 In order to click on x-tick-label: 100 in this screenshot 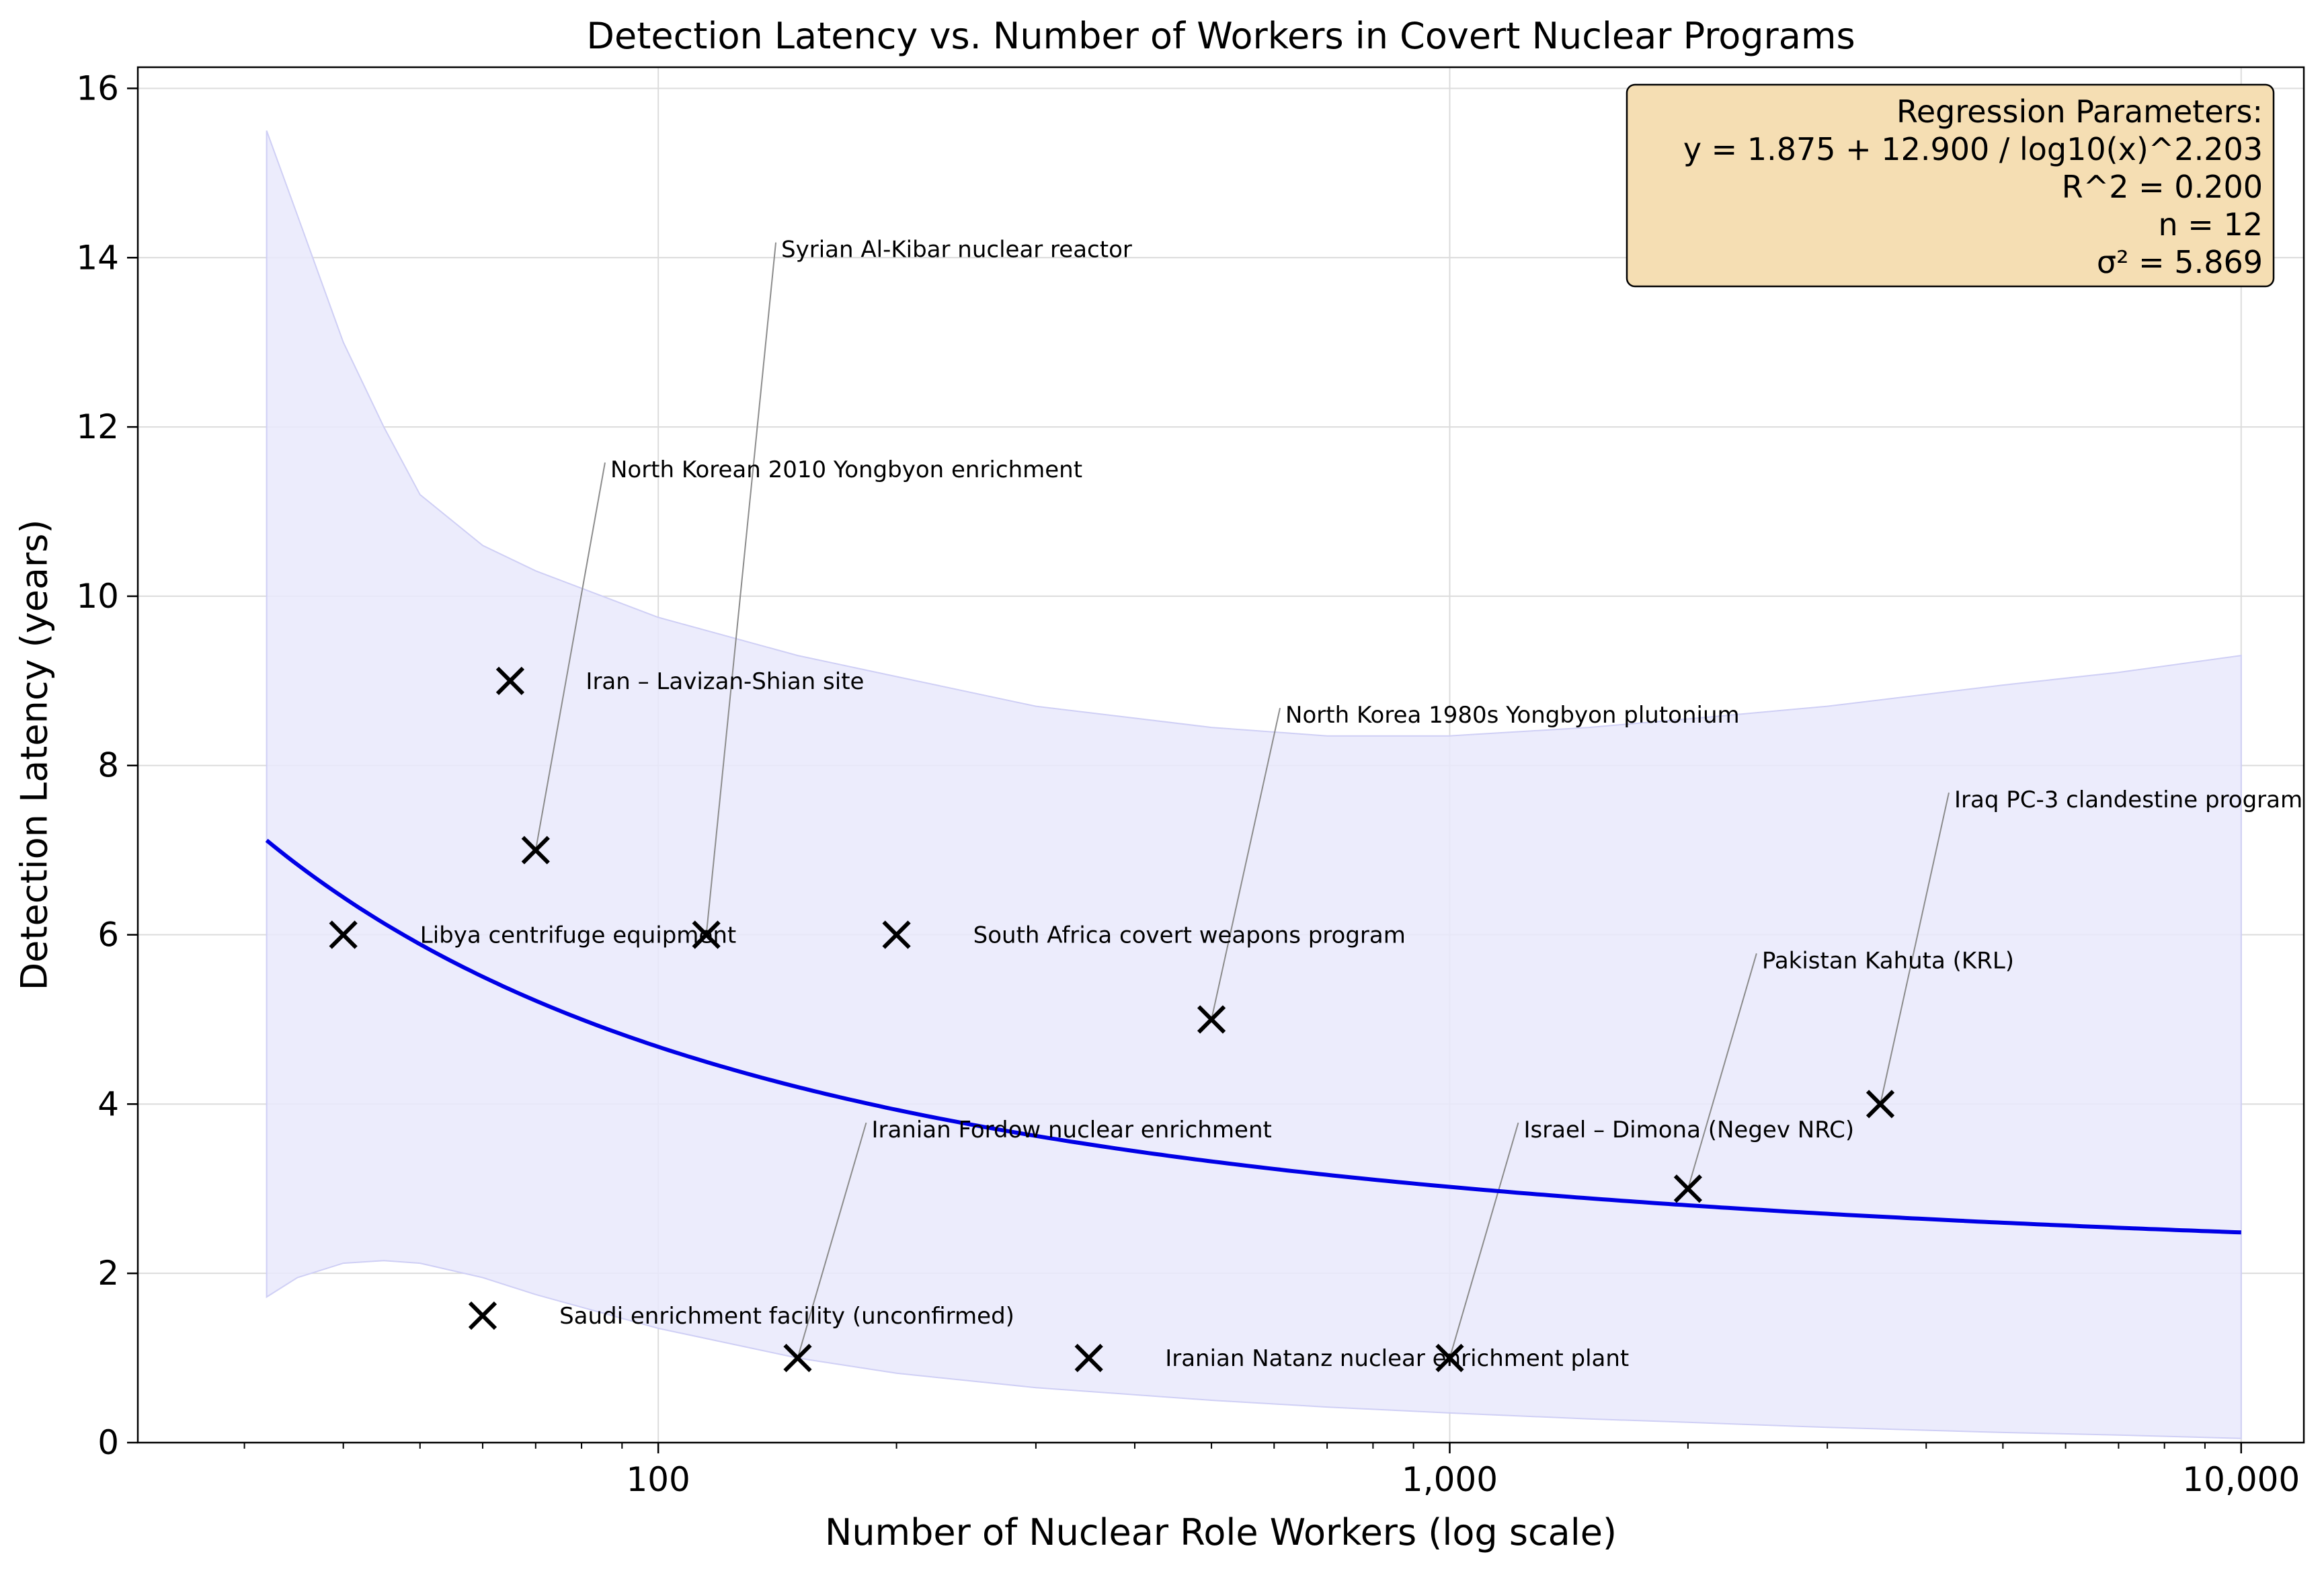, I will do `click(658, 1480)`.